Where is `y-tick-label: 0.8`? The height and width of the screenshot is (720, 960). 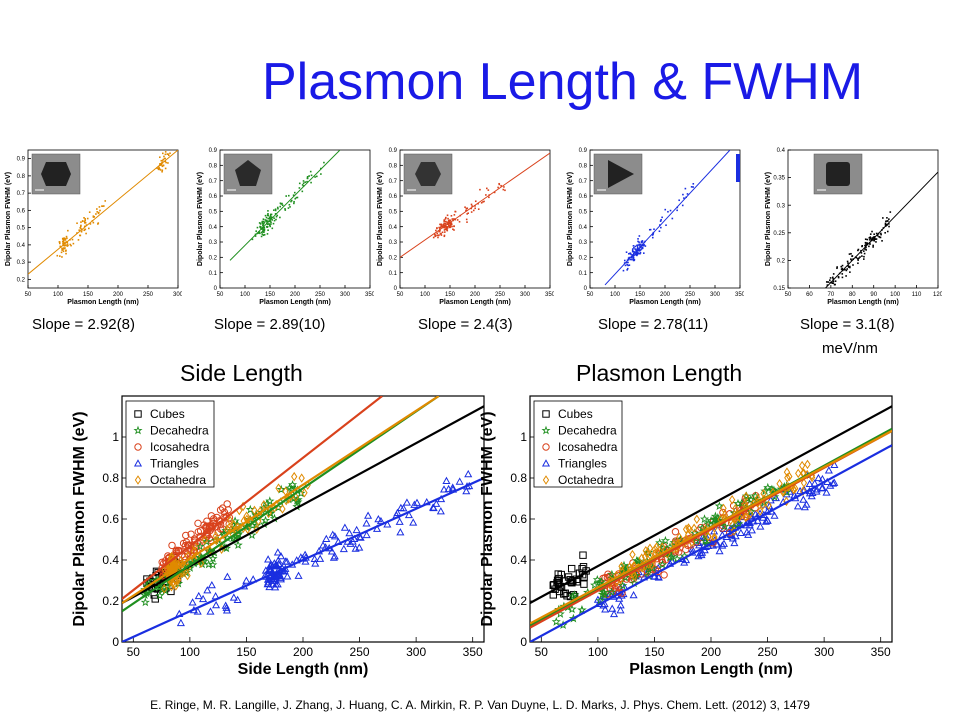
y-tick-label: 0.8 is located at coordinates (583, 166).